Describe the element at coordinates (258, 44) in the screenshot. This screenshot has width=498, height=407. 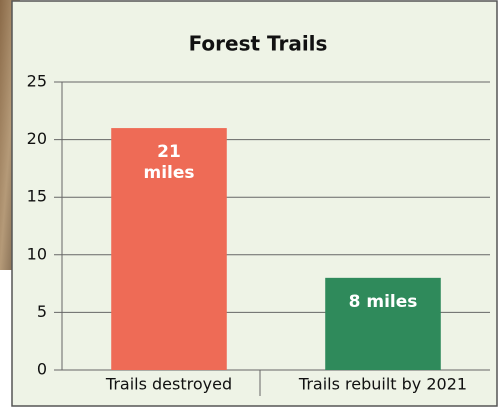
I see `chart-title: Forest Trails` at that location.